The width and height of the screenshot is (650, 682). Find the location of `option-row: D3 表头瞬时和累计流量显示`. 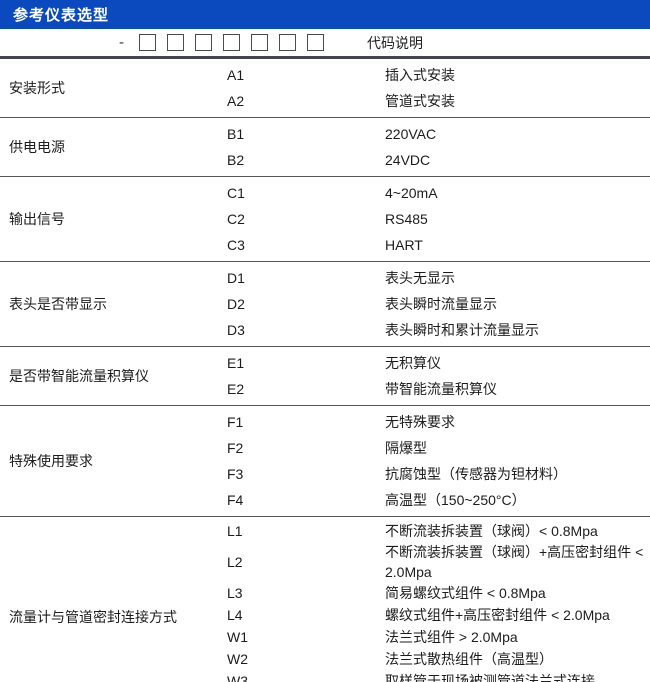

option-row: D3 表头瞬时和累计流量显示 is located at coordinates (438, 330).